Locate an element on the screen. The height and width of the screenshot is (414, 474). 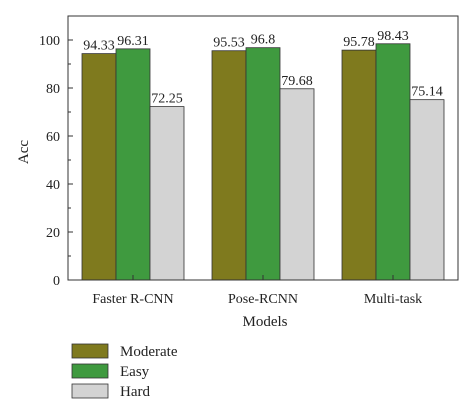
y-tick-label: 0 is located at coordinates (56, 281).